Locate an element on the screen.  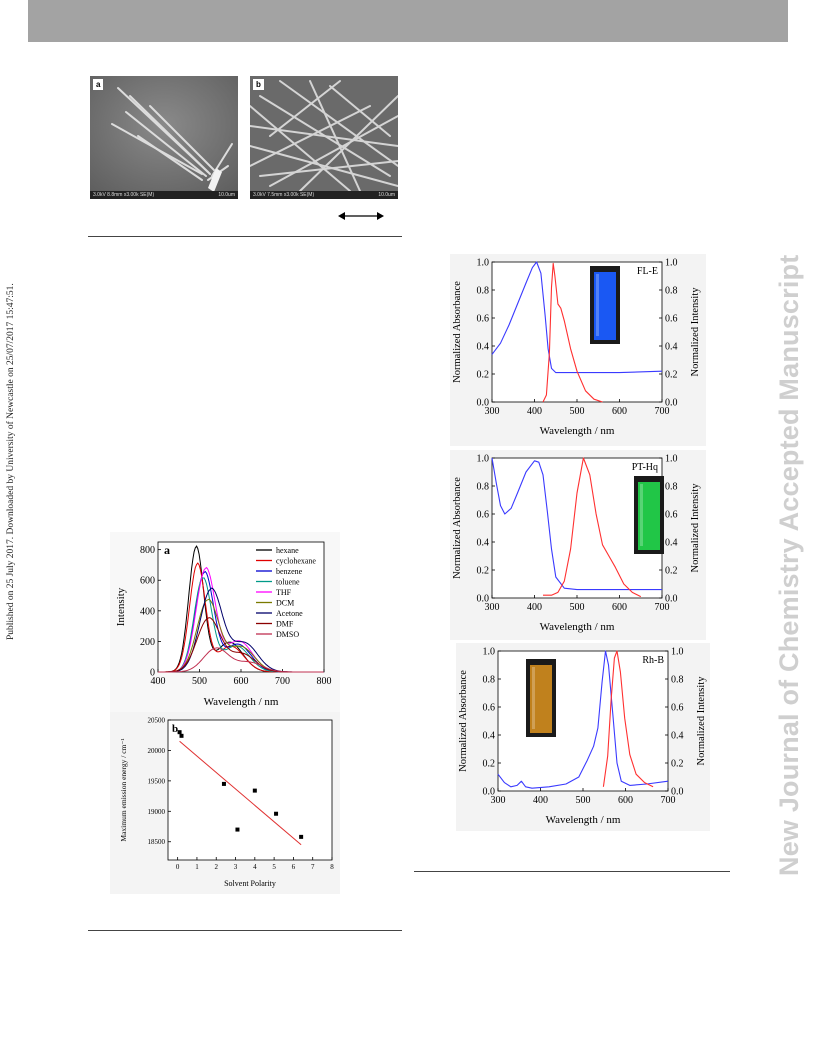
series-line-dmso is located at coordinates (241, 660).